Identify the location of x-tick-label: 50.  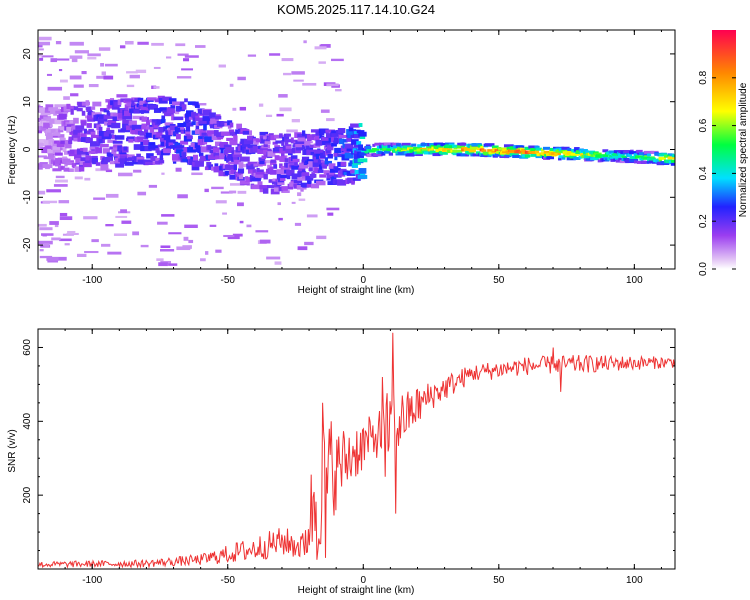
(499, 580).